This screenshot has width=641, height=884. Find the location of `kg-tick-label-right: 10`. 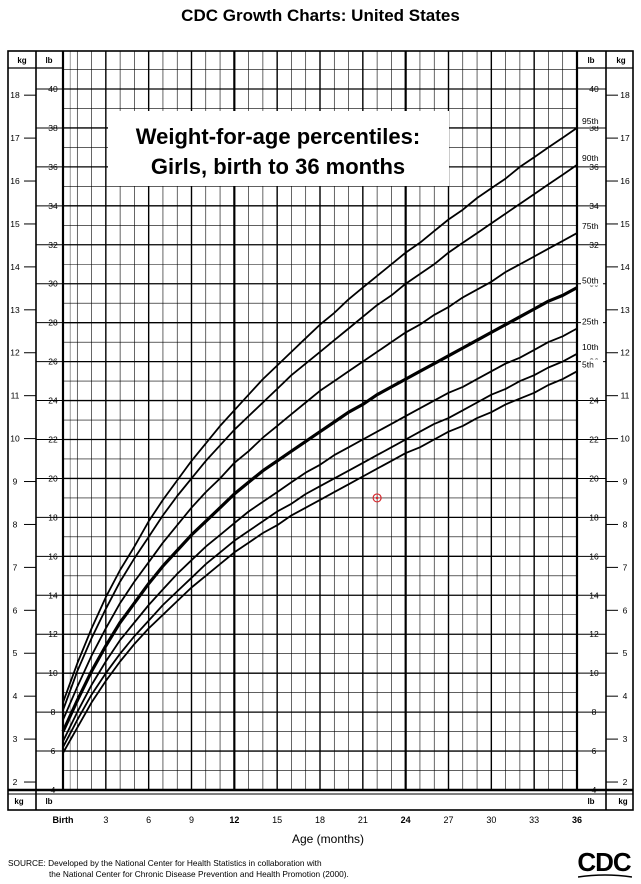

kg-tick-label-right: 10 is located at coordinates (625, 439).